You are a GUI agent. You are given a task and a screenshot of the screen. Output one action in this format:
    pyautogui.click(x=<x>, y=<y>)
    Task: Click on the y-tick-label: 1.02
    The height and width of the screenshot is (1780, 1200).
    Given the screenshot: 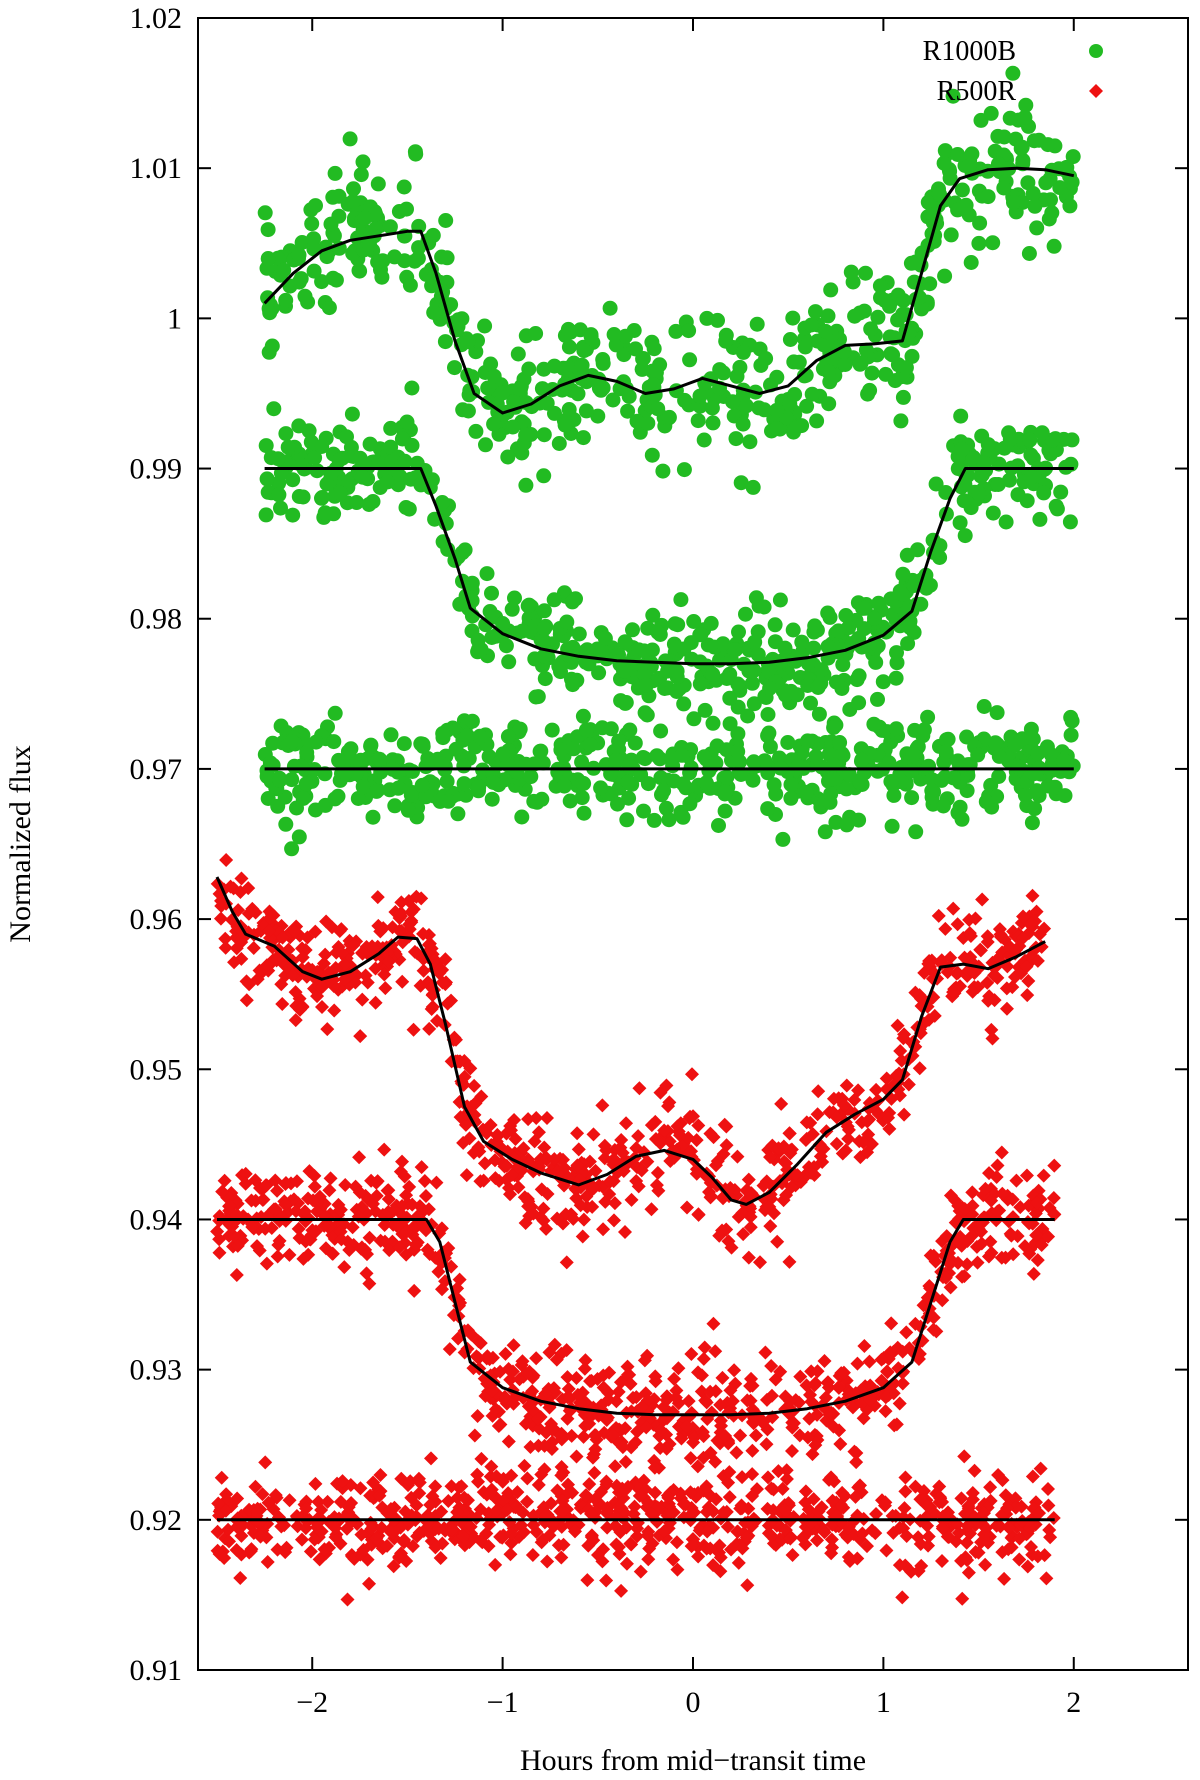 What is the action you would take?
    pyautogui.click(x=156, y=18)
    